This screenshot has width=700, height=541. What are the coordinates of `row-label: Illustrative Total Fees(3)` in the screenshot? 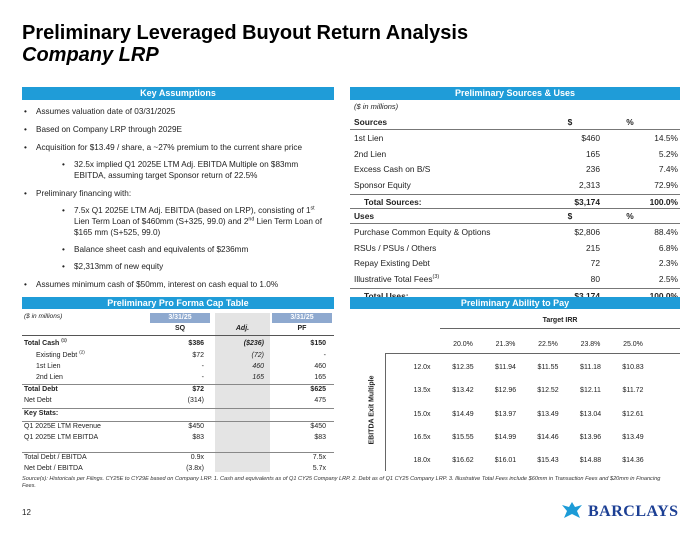 It's located at (396, 279).